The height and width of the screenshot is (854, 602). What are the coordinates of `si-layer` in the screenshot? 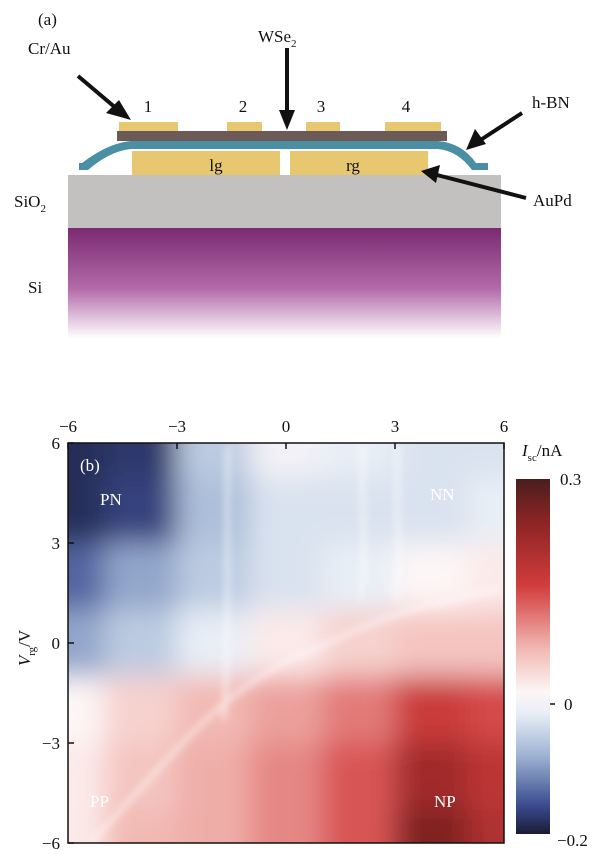 It's located at (284, 283).